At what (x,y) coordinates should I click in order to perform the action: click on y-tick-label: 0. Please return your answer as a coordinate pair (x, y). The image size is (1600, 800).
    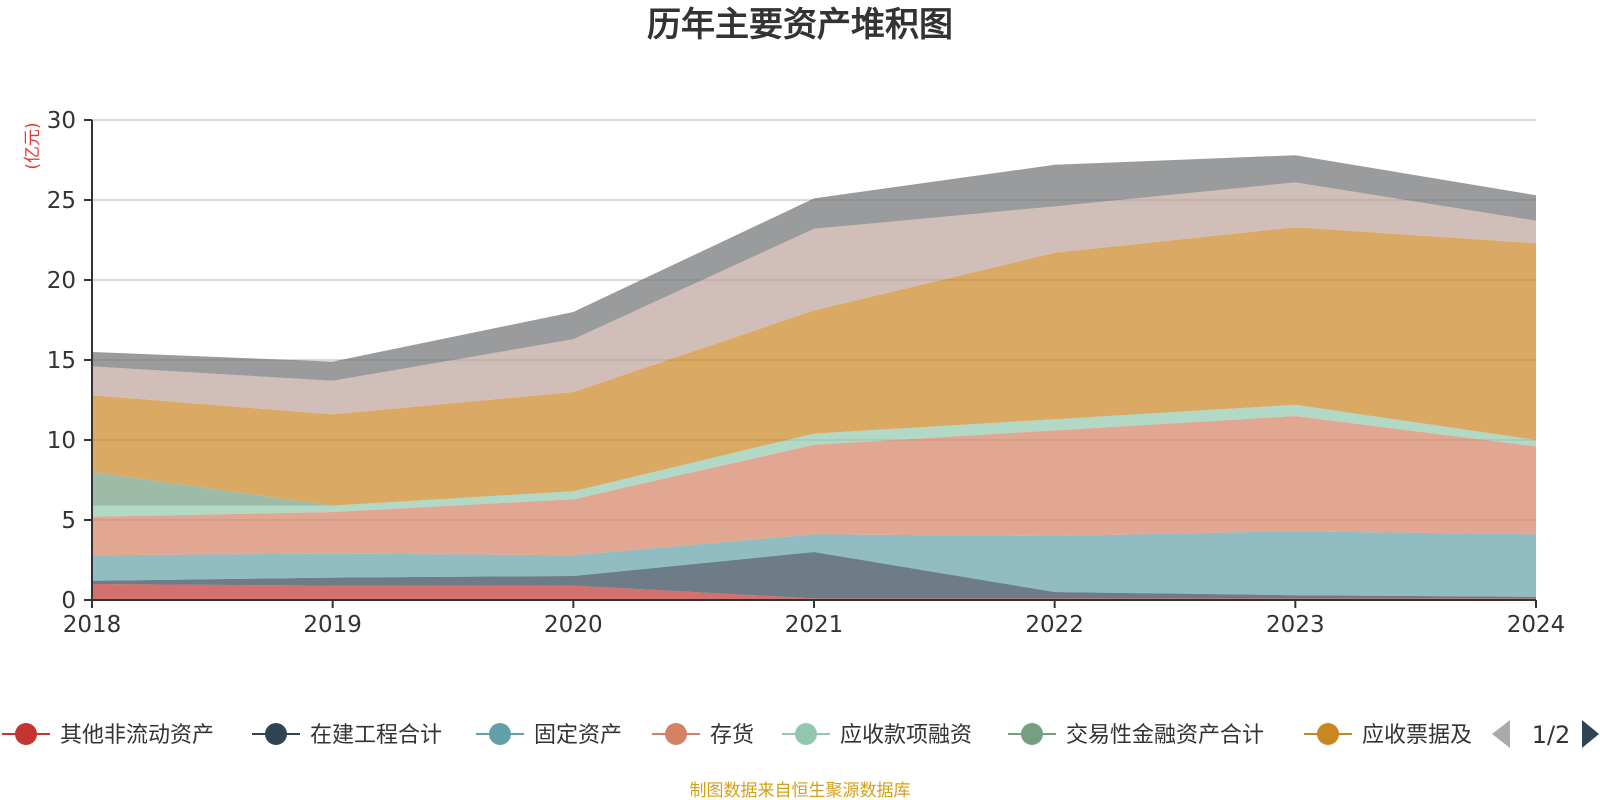
    Looking at the image, I should click on (68, 601).